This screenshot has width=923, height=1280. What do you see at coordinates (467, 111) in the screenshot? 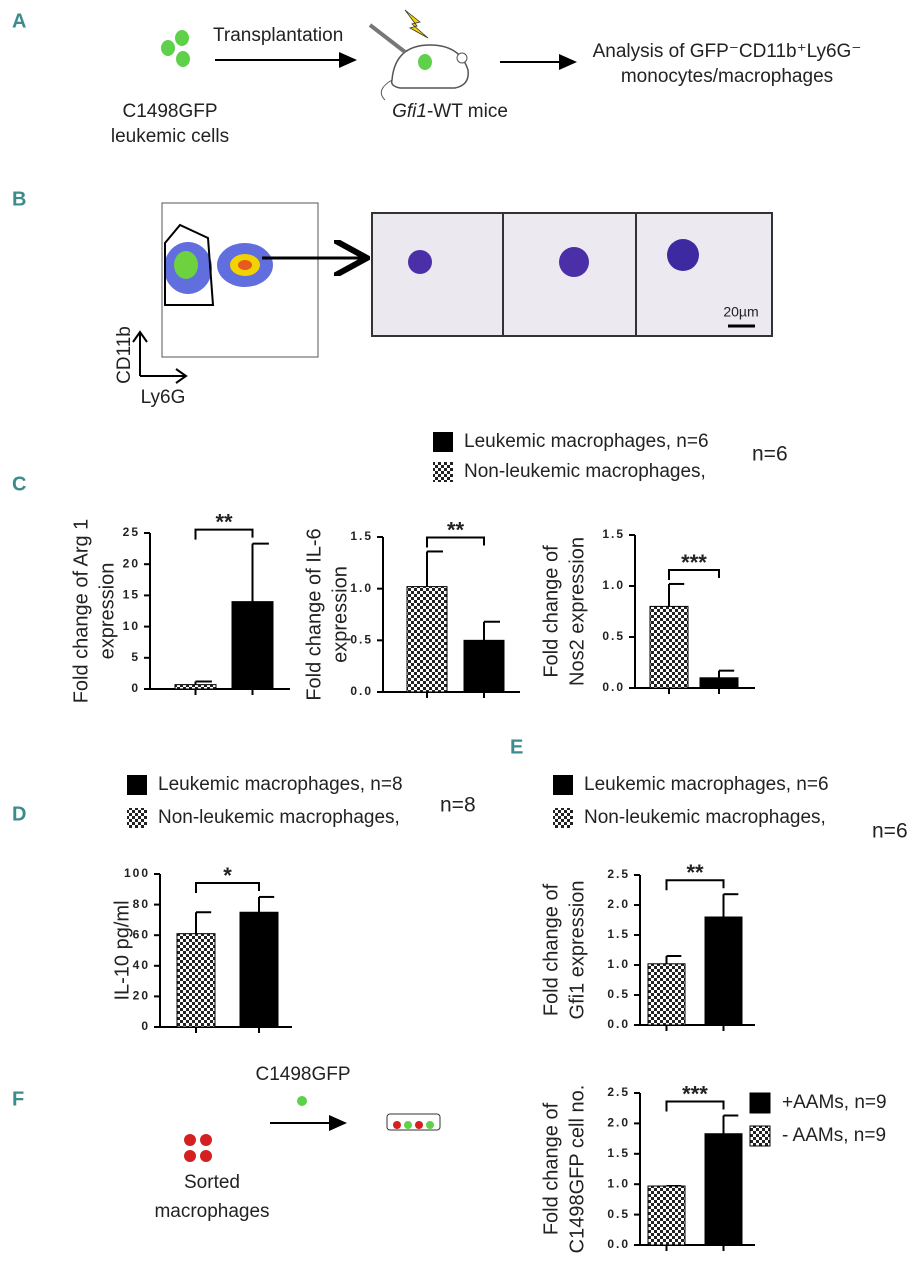
I see `host-rest: -WT mice` at bounding box center [467, 111].